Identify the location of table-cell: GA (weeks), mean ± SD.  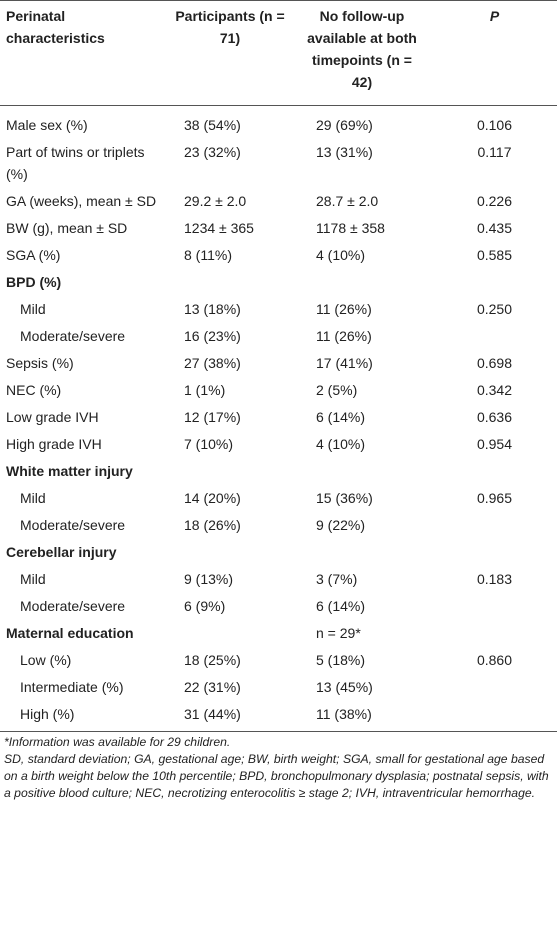
(81, 201).